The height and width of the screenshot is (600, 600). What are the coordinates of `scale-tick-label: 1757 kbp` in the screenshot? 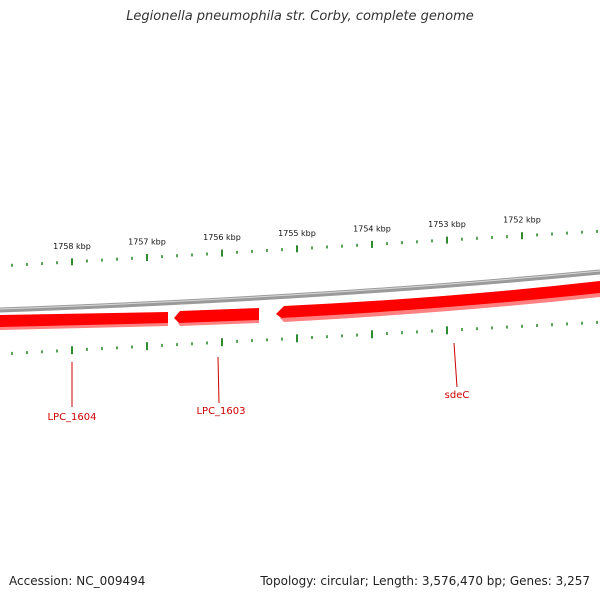 It's located at (147, 242).